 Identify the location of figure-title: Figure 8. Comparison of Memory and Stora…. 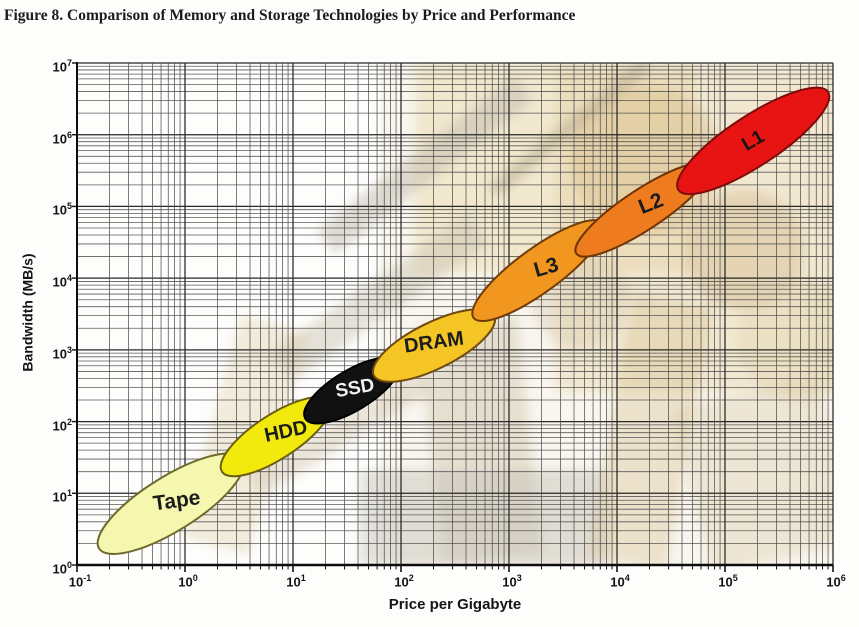
(290, 15).